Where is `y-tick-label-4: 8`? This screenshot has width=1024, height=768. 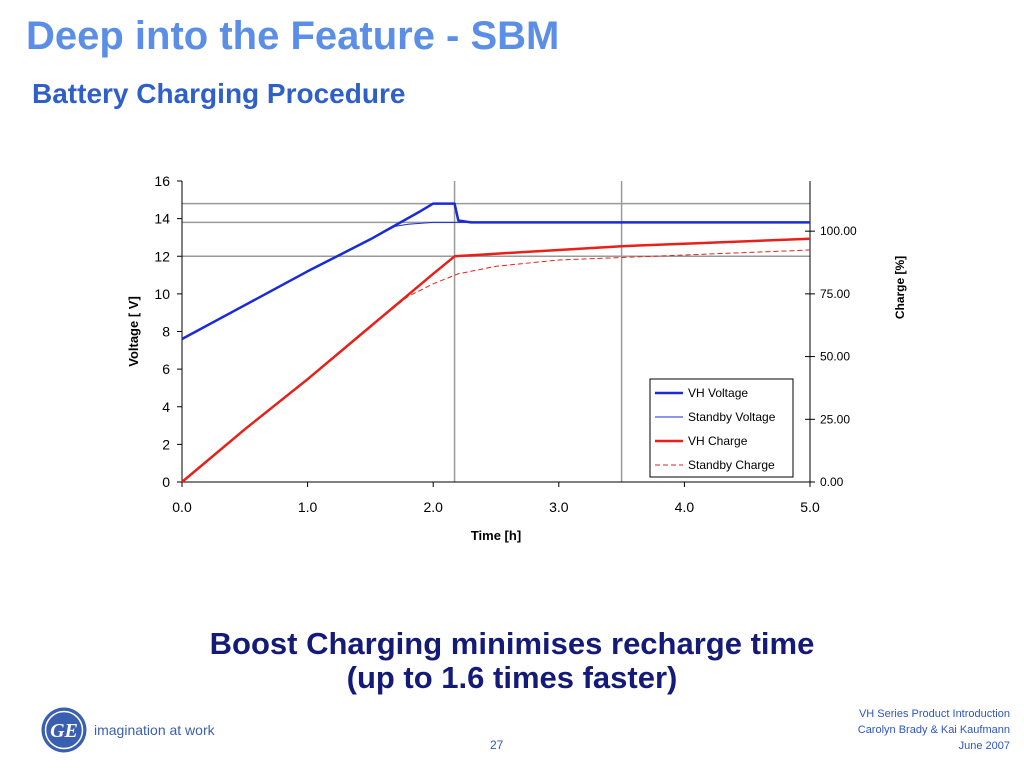
y-tick-label-4: 8 is located at coordinates (166, 332).